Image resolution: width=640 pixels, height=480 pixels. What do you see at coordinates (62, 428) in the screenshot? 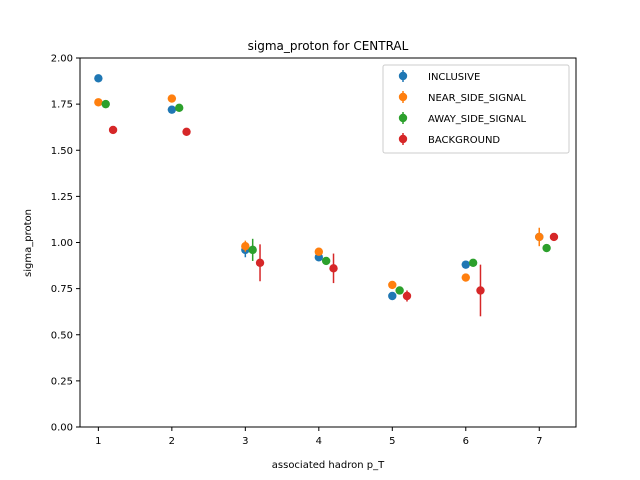
I see `y-tick-label: 0.00` at bounding box center [62, 428].